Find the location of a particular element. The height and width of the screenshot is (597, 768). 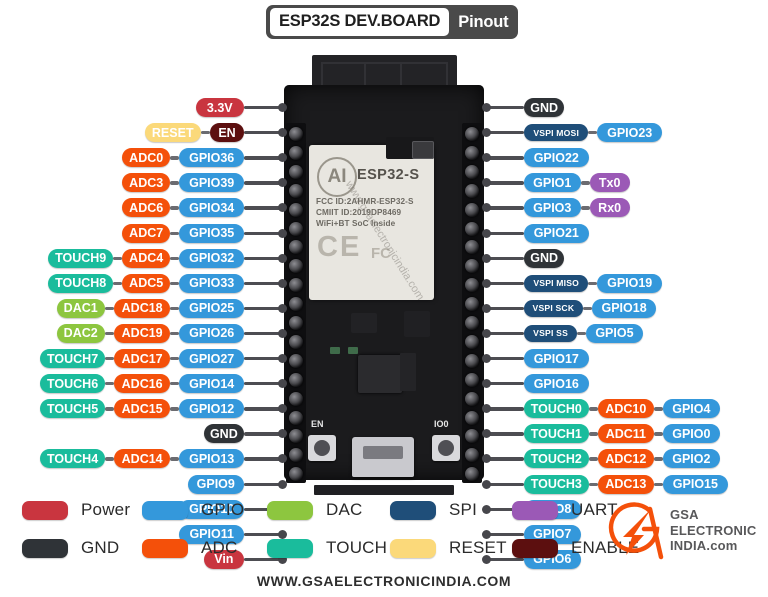

pin-label-adc: ADC17 is located at coordinates (142, 358).